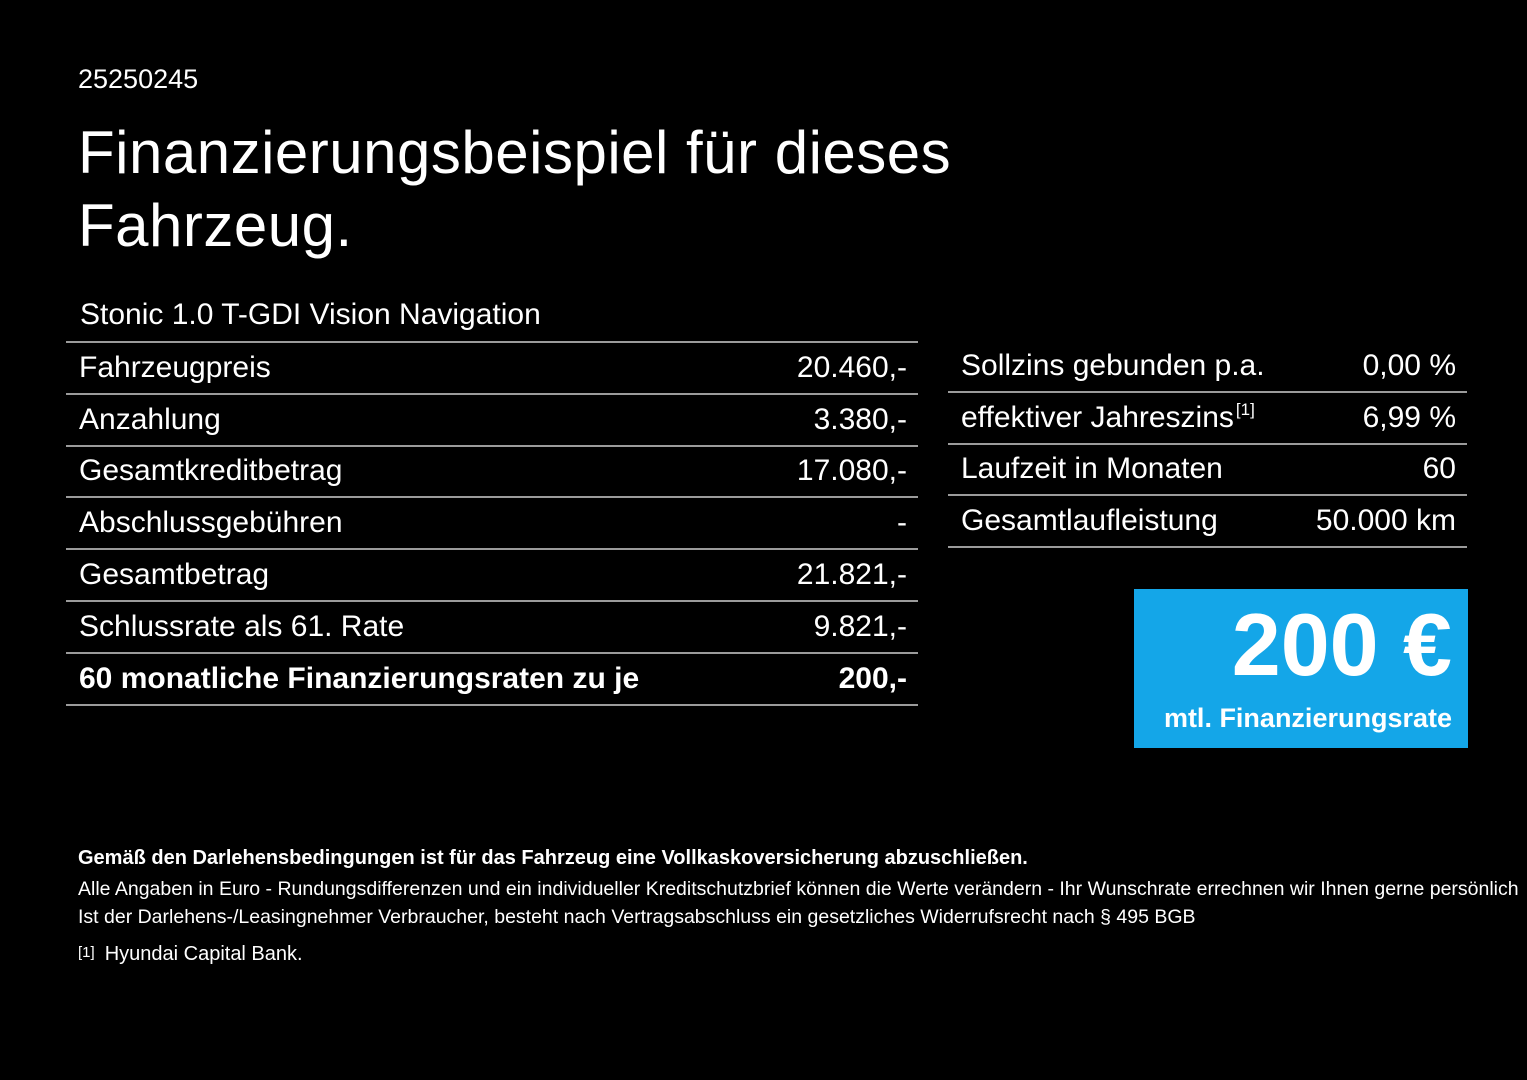 Image resolution: width=1527 pixels, height=1080 pixels. What do you see at coordinates (872, 678) in the screenshot?
I see `row-value: 200,-` at bounding box center [872, 678].